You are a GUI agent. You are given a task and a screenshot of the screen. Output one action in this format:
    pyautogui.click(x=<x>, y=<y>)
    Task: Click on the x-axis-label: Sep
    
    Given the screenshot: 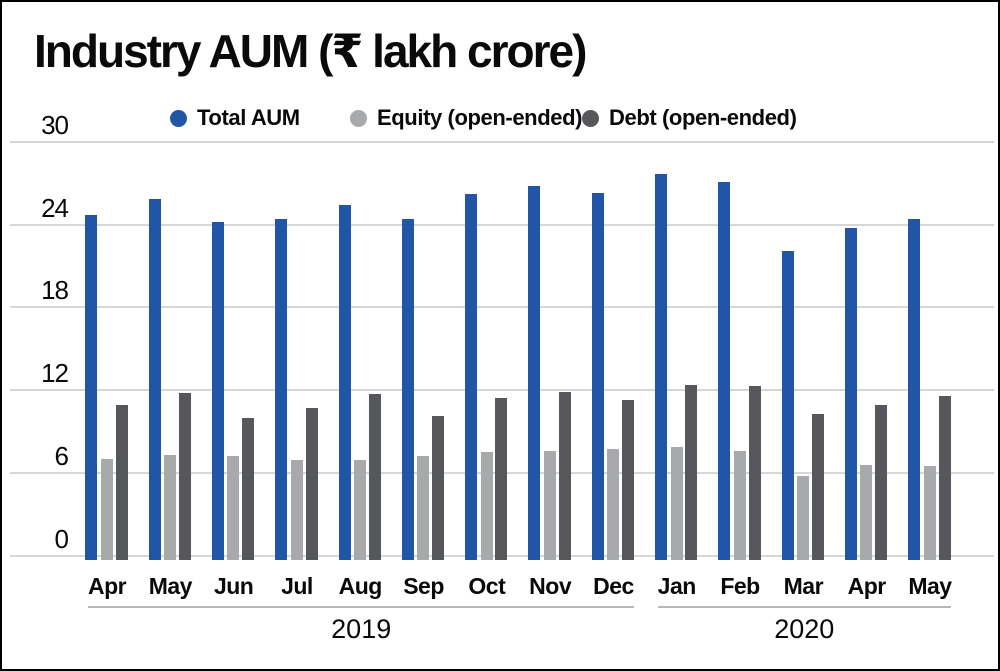 What is the action you would take?
    pyautogui.click(x=423, y=586)
    